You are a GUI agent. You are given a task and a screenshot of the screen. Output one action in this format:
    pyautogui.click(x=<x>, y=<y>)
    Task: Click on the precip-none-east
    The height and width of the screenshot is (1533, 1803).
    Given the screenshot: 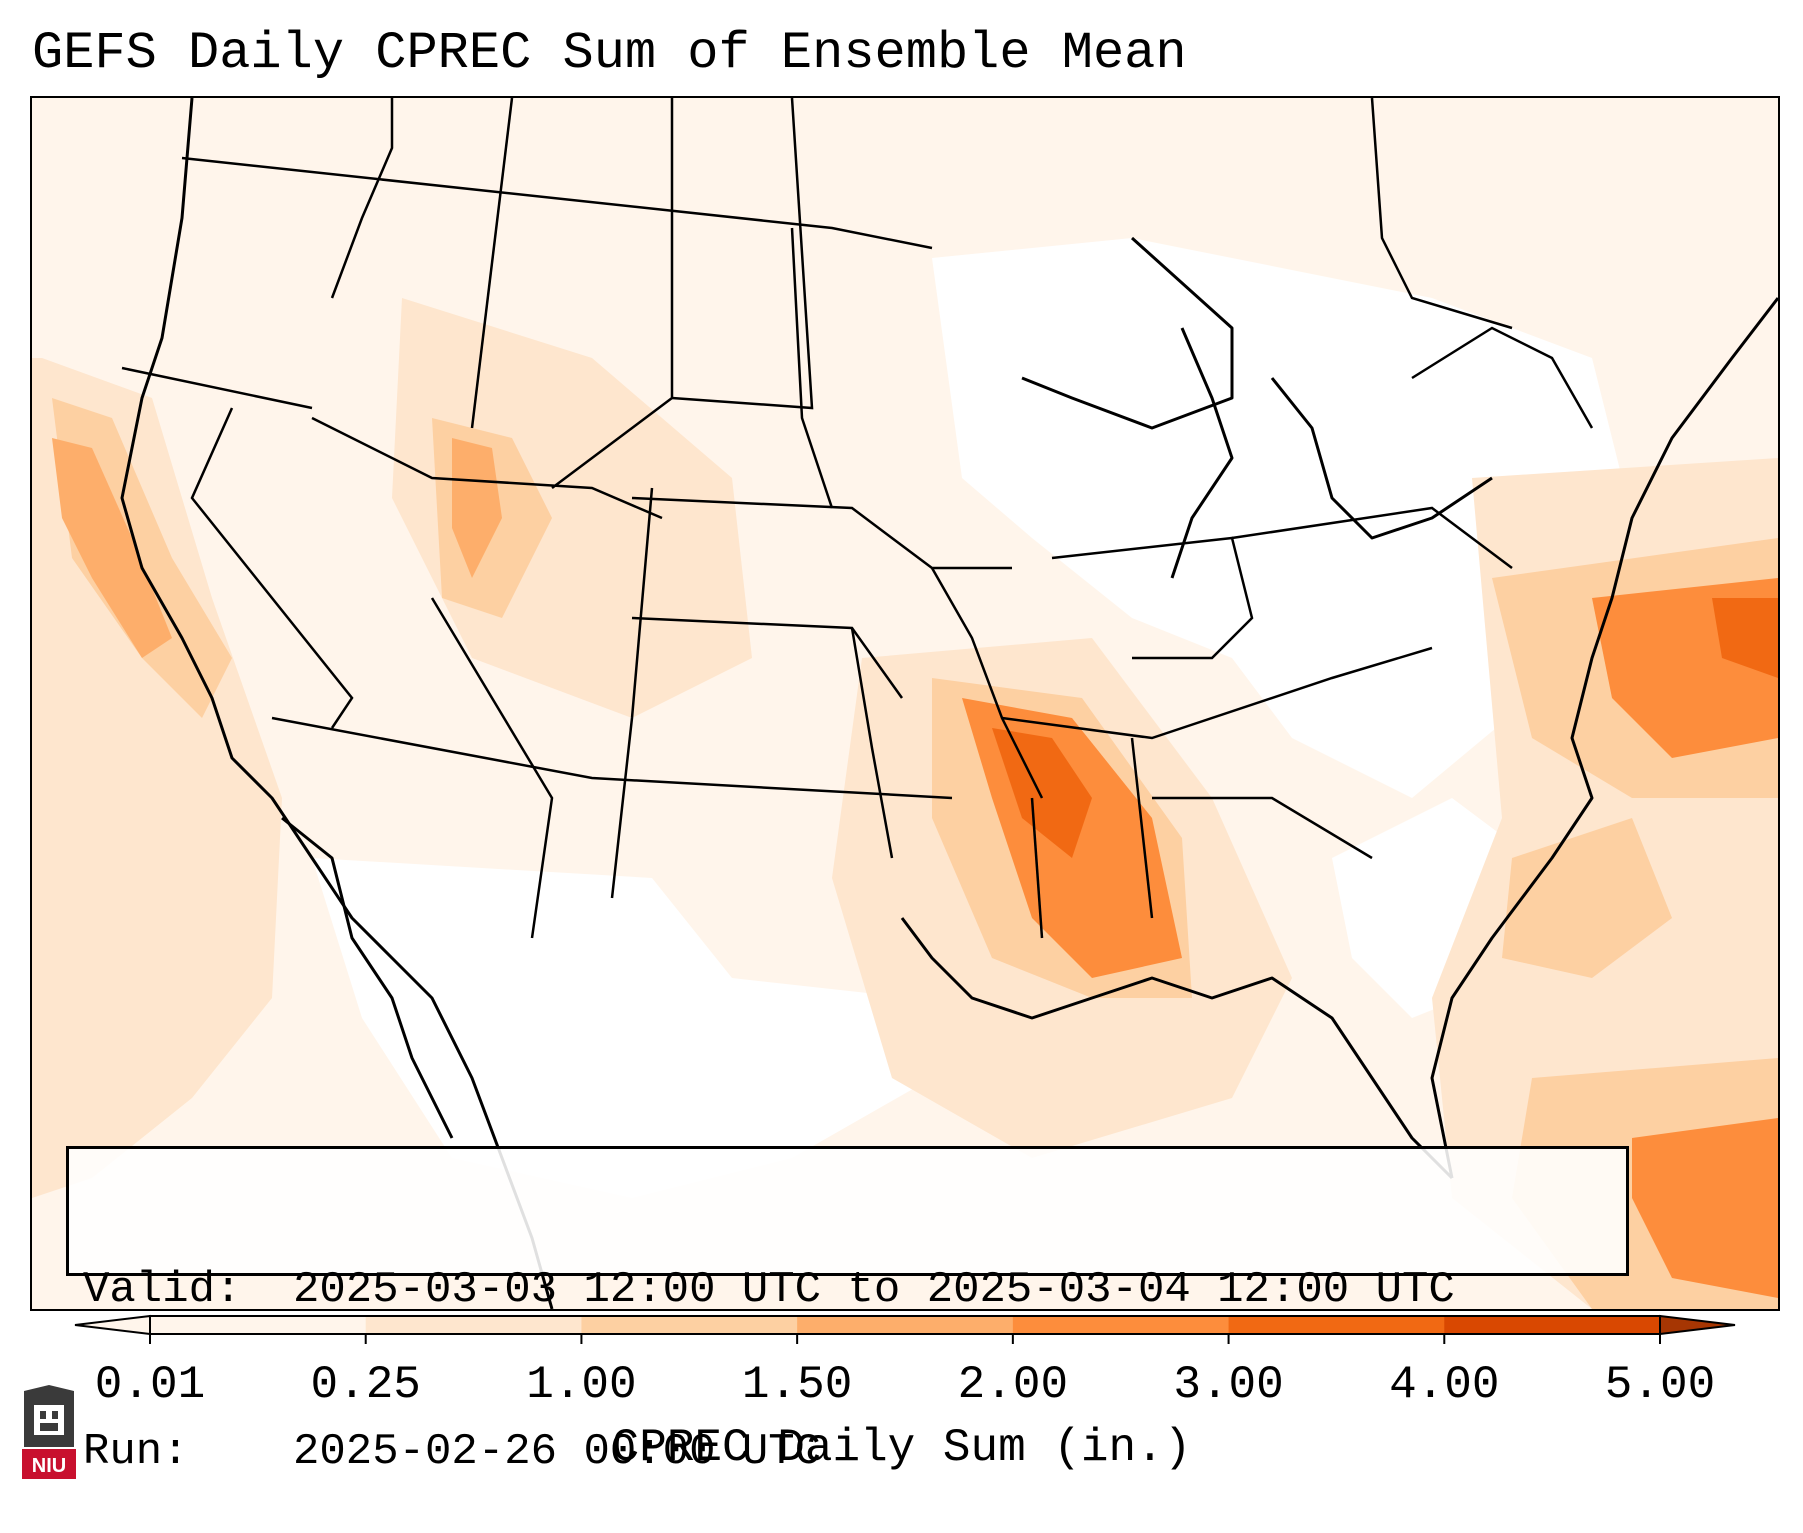 What is the action you would take?
    pyautogui.click(x=1282, y=518)
    